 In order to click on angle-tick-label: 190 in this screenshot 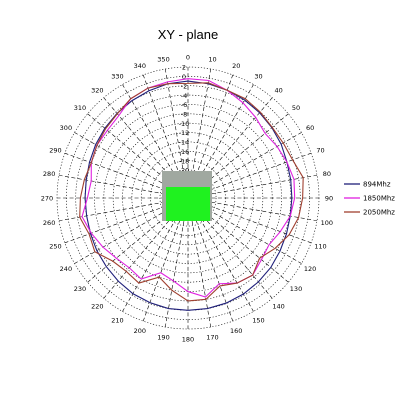, I will do `click(163, 337)`.